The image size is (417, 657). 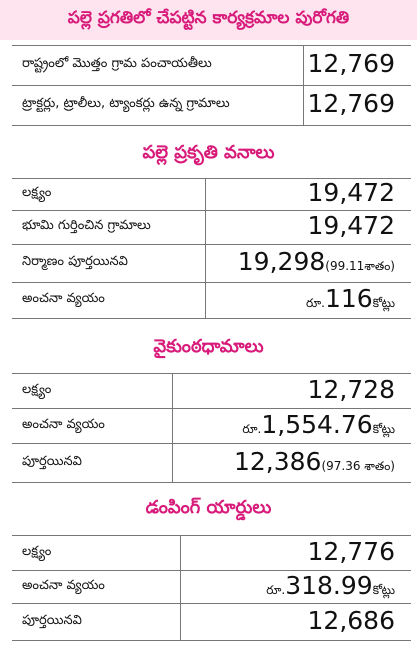 I want to click on value-part: 12,776, so click(x=351, y=551).